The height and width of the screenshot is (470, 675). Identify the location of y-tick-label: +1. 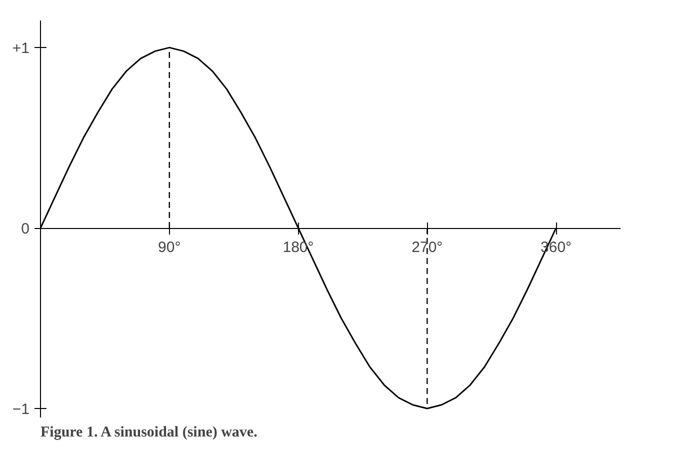
(21, 49).